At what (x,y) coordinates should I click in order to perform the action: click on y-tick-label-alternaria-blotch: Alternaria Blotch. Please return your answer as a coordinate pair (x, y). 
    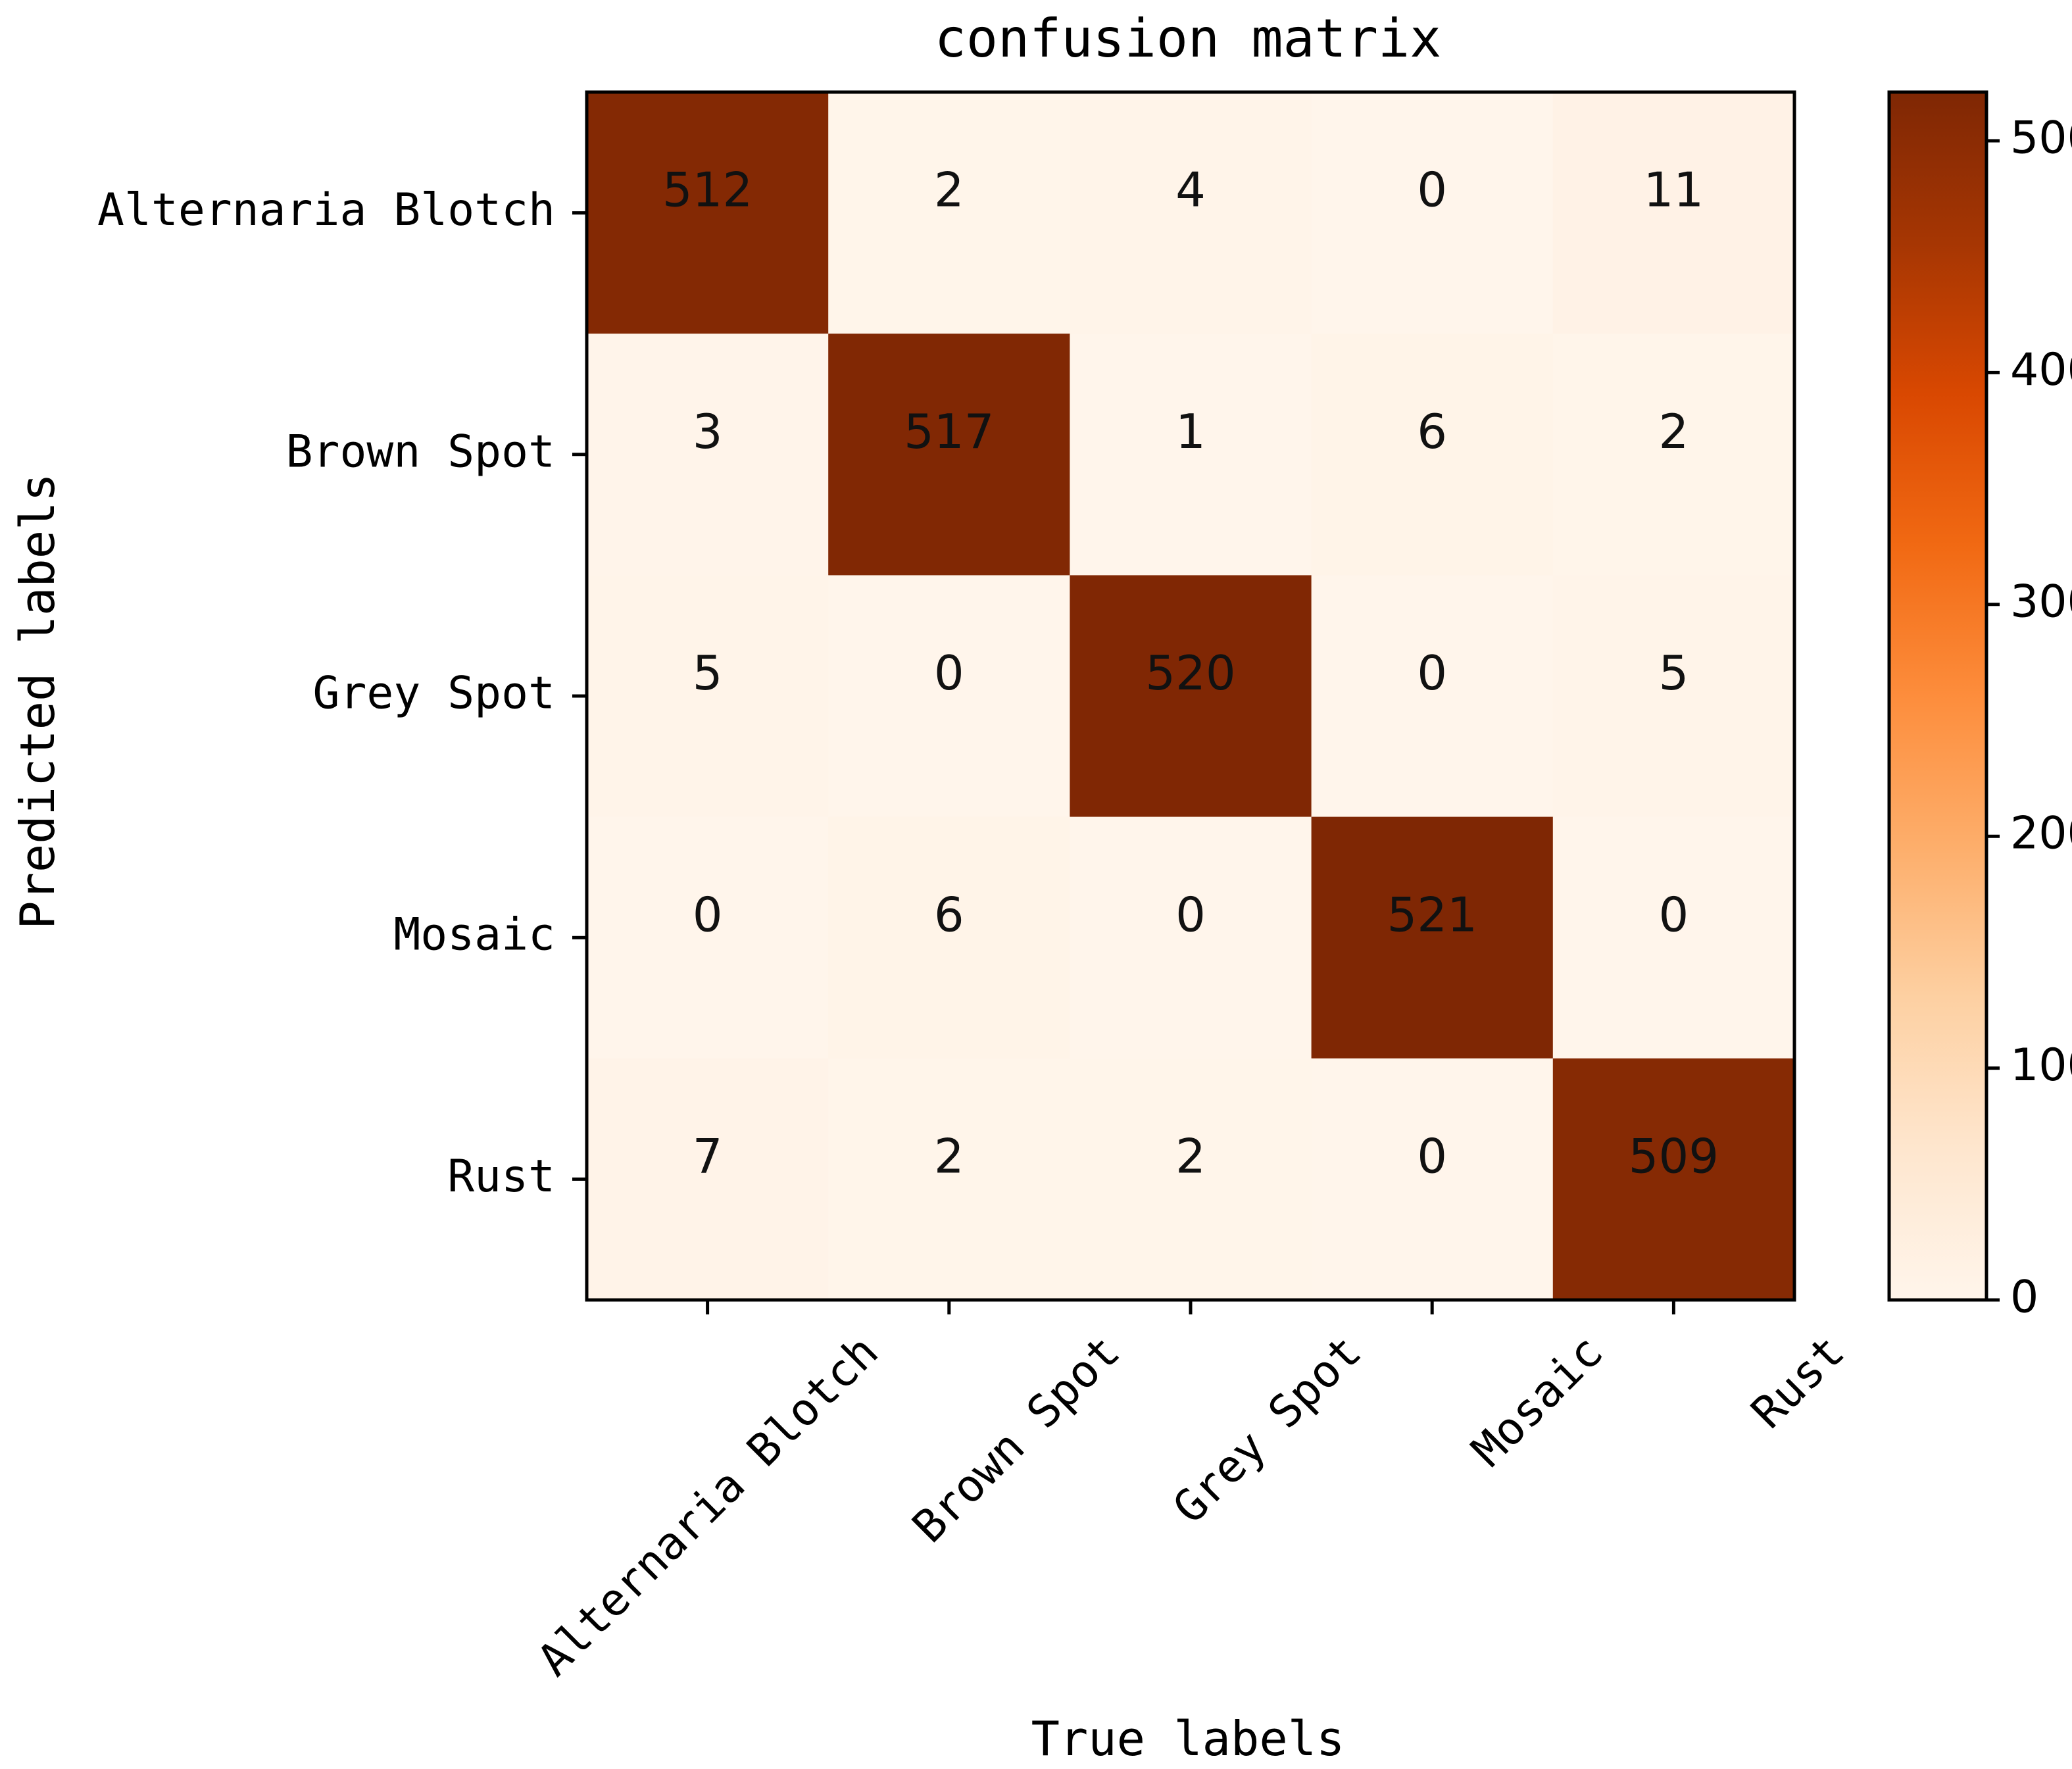
    Looking at the image, I should click on (326, 210).